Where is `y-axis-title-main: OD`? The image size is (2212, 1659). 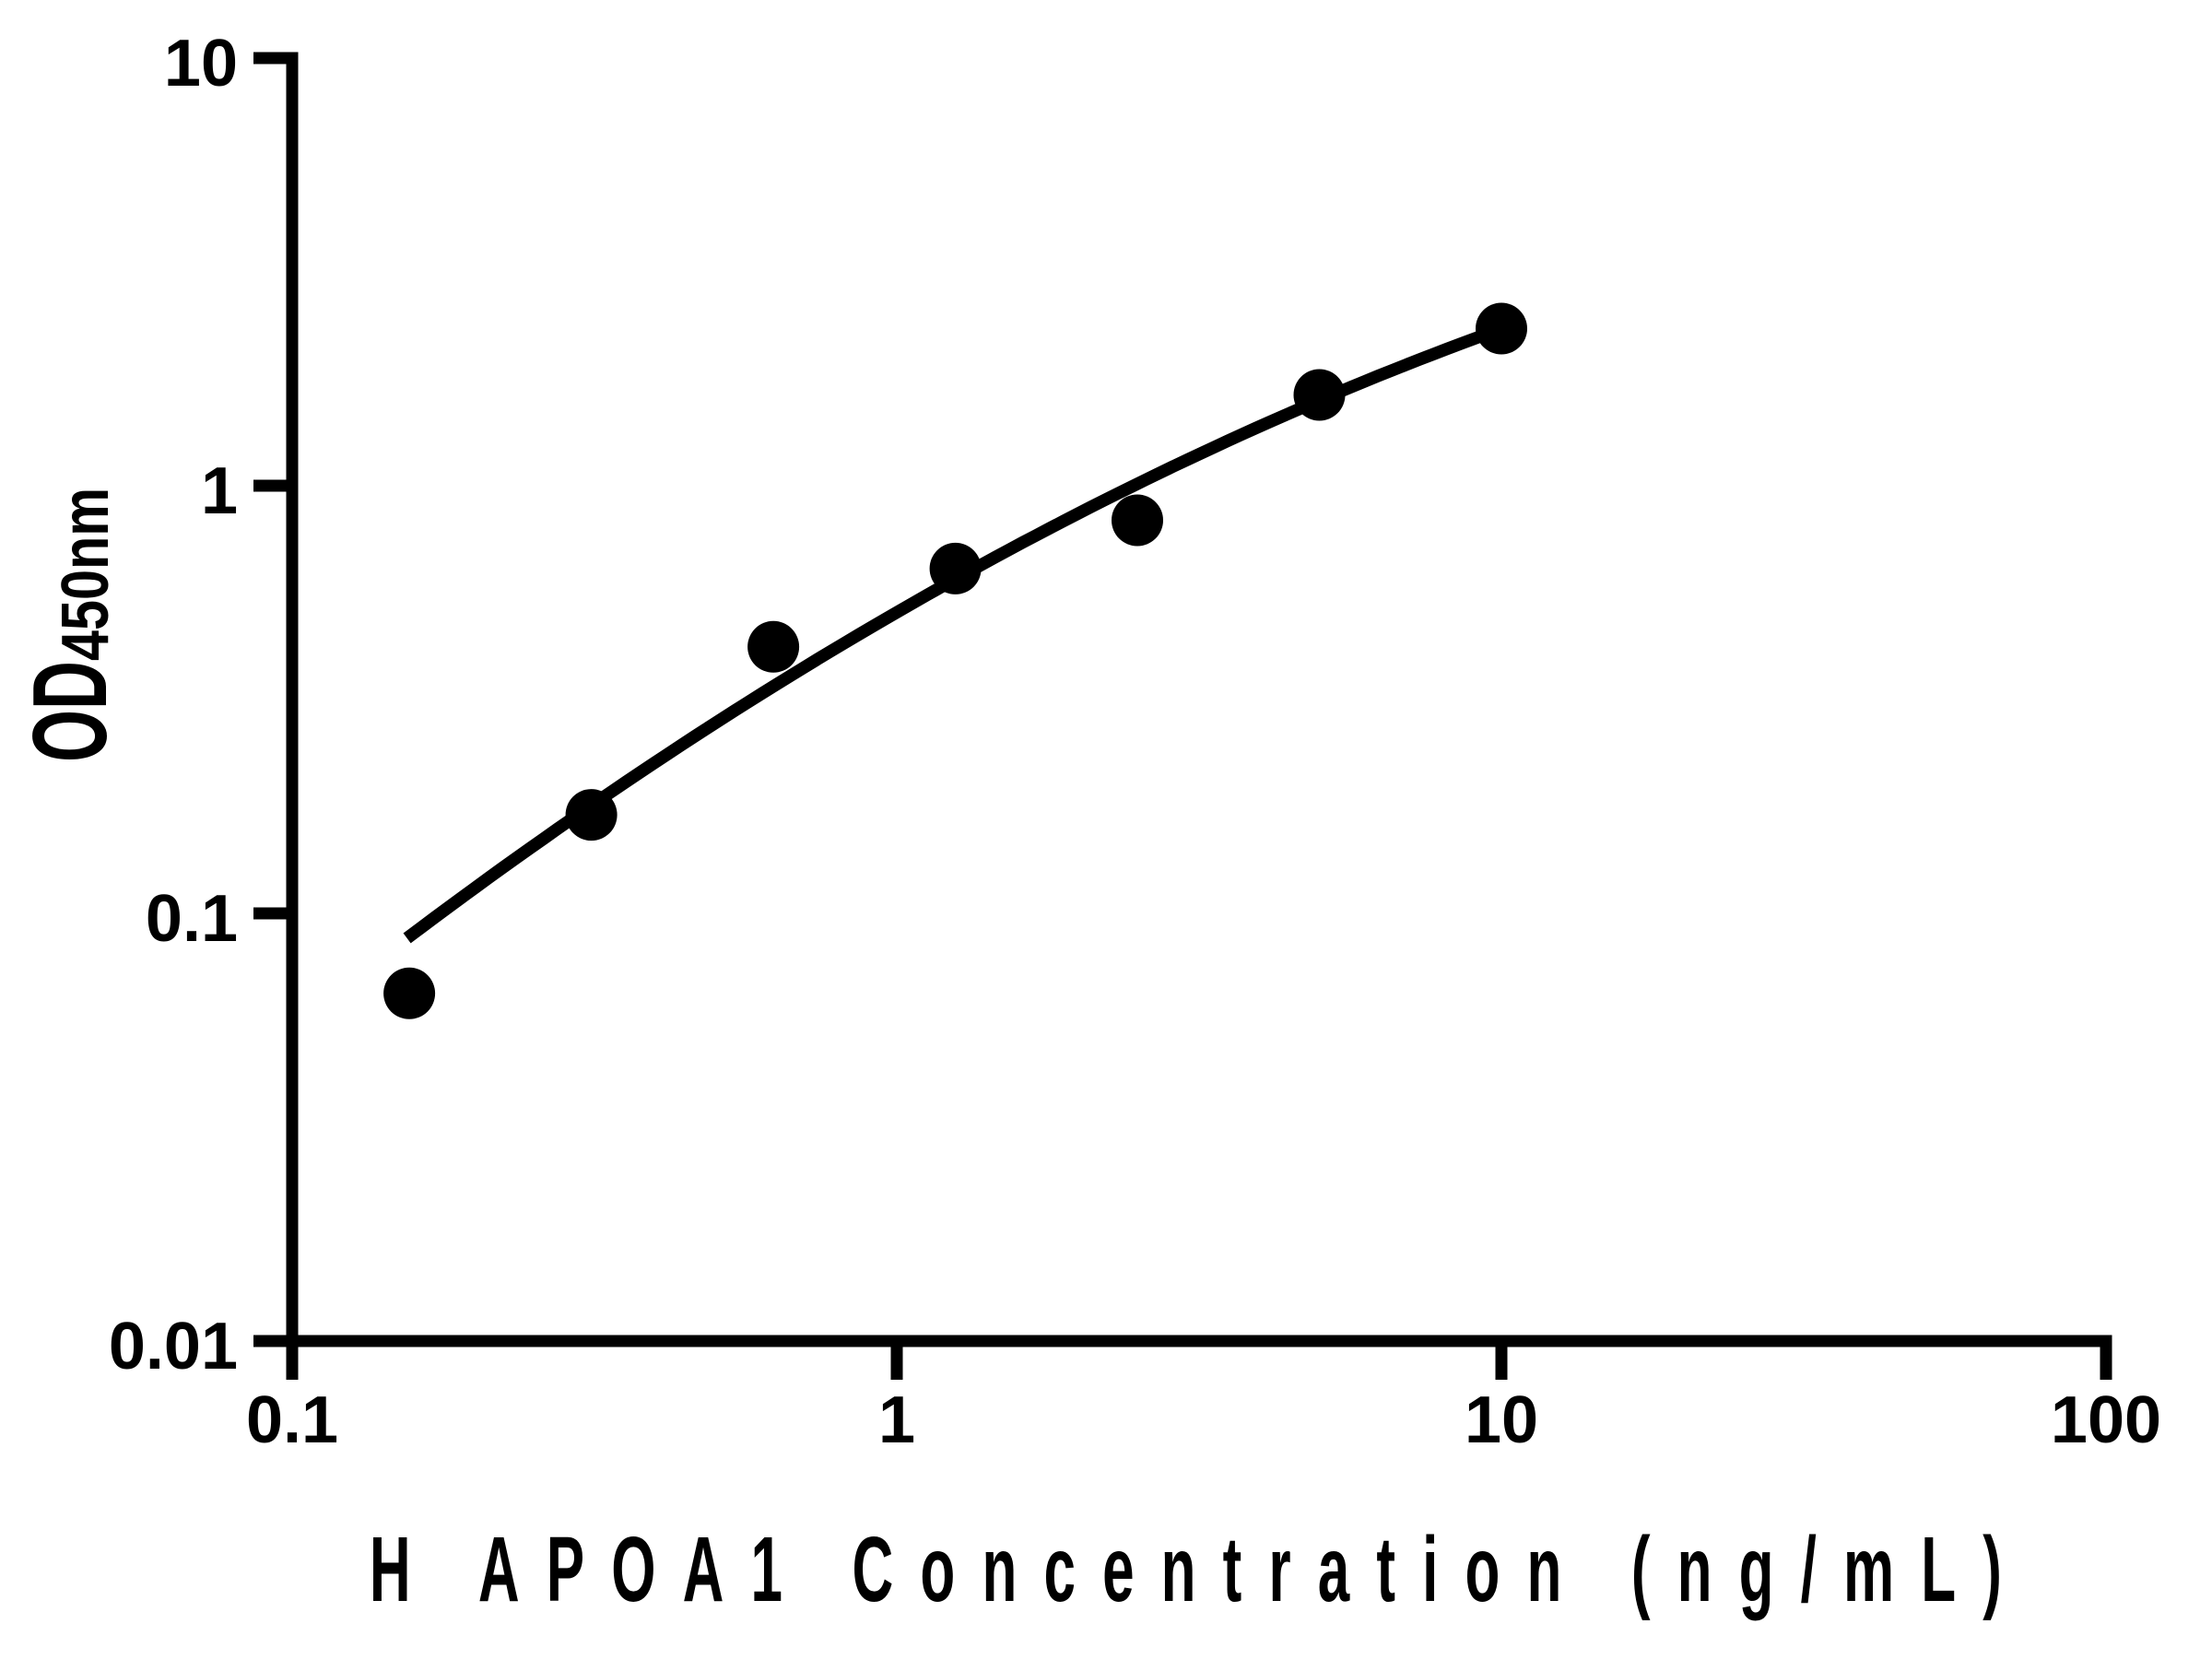 y-axis-title-main: OD is located at coordinates (70, 711).